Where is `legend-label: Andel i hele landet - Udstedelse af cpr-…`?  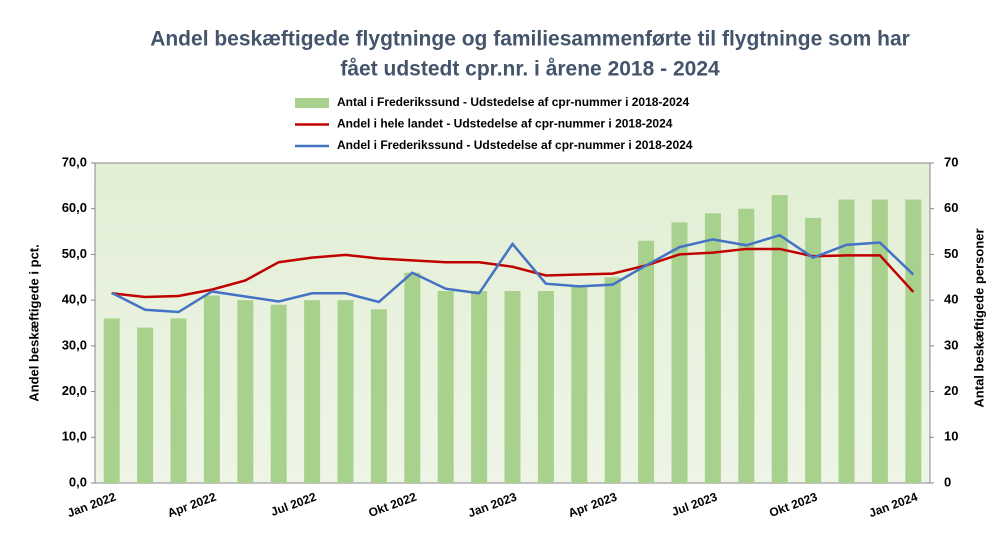
legend-label: Andel i hele landet - Udstedelse af cpr-… is located at coordinates (505, 124).